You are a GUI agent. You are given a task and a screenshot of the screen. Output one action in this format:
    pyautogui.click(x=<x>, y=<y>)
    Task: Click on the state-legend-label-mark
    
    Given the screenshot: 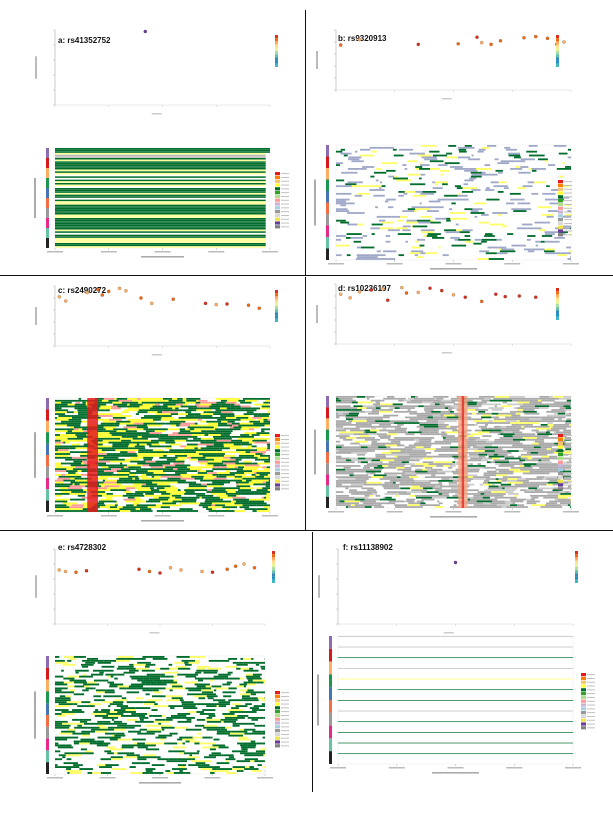 What is the action you would take?
    pyautogui.click(x=285, y=742)
    